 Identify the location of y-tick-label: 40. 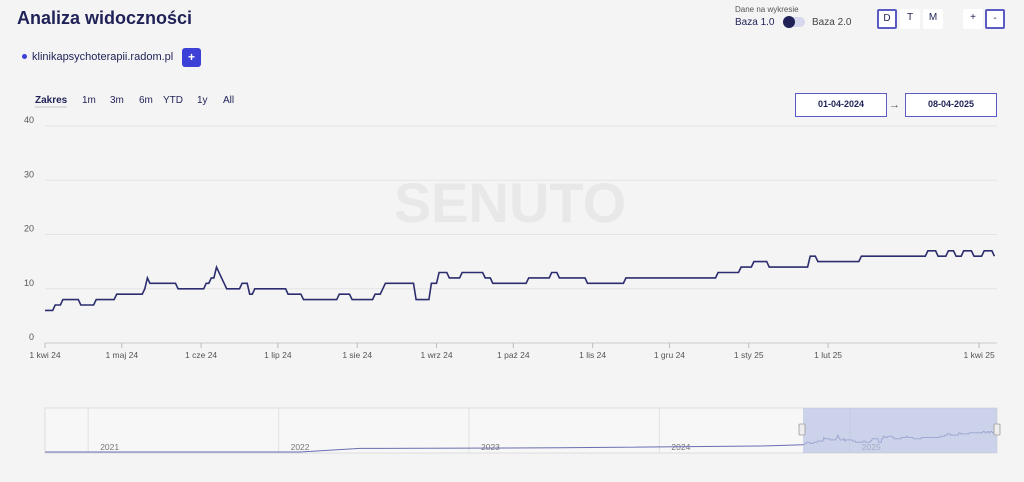
(29, 120).